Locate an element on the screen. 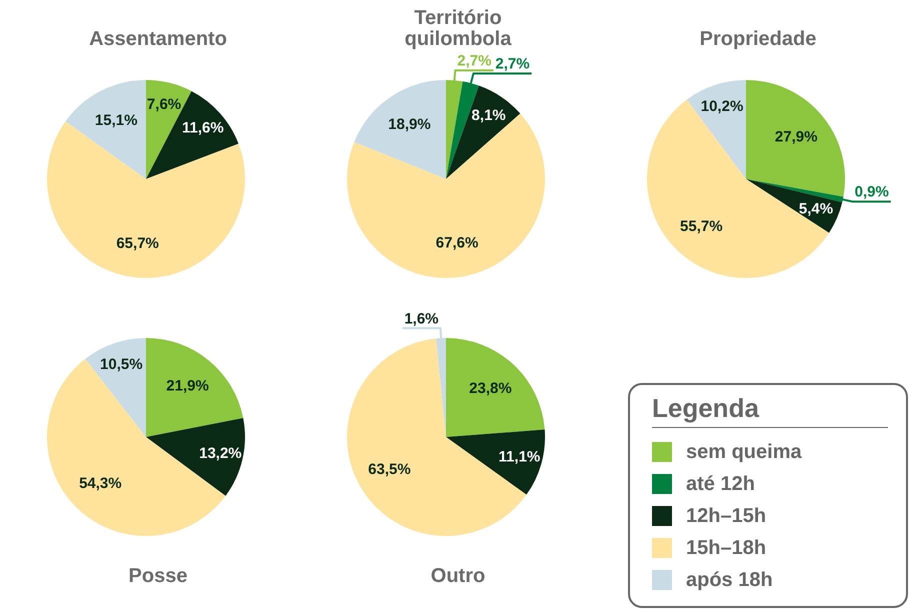 This screenshot has height=613, width=919. data-label: 11,6% is located at coordinates (203, 127).